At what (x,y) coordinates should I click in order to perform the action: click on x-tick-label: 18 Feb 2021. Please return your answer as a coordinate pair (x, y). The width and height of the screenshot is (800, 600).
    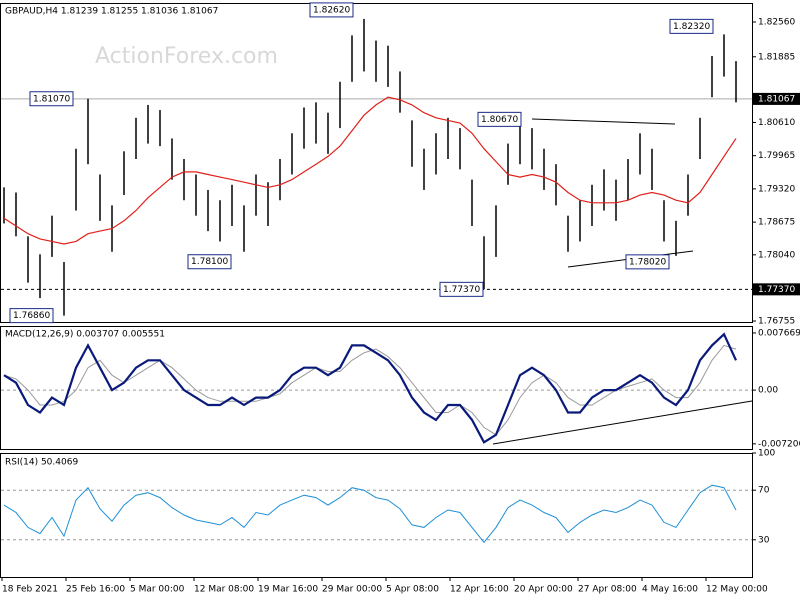
    Looking at the image, I should click on (30, 590).